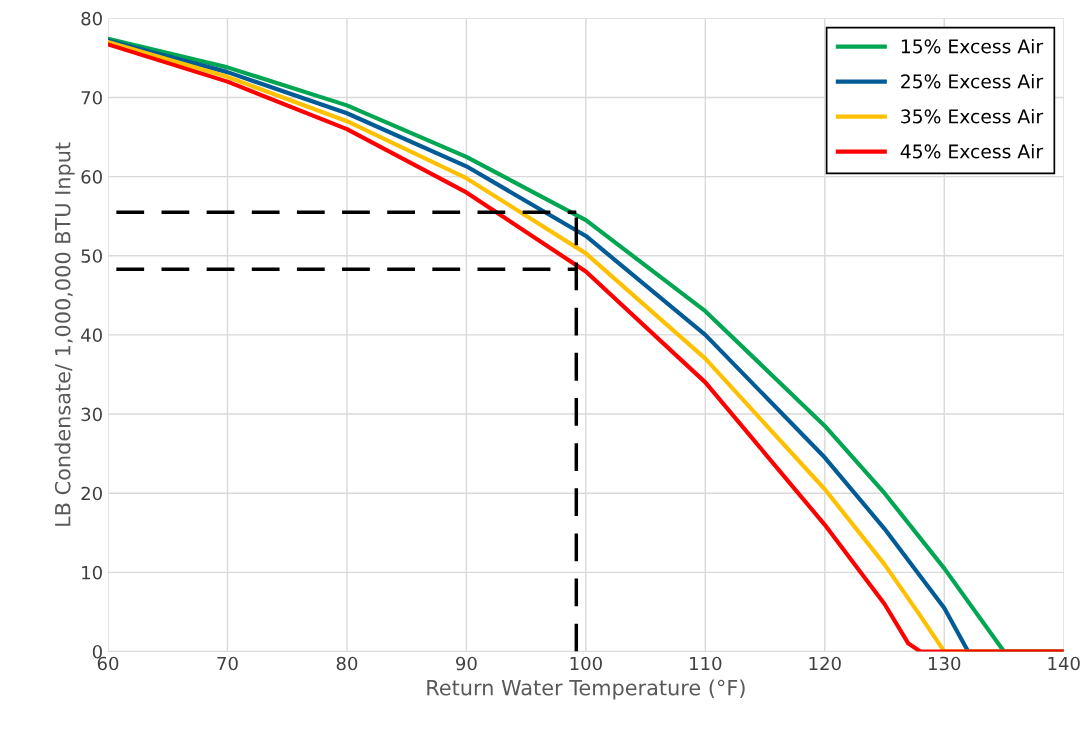 This screenshot has height=732, width=1091. What do you see at coordinates (91, 177) in the screenshot?
I see `y-tick-label: 60` at bounding box center [91, 177].